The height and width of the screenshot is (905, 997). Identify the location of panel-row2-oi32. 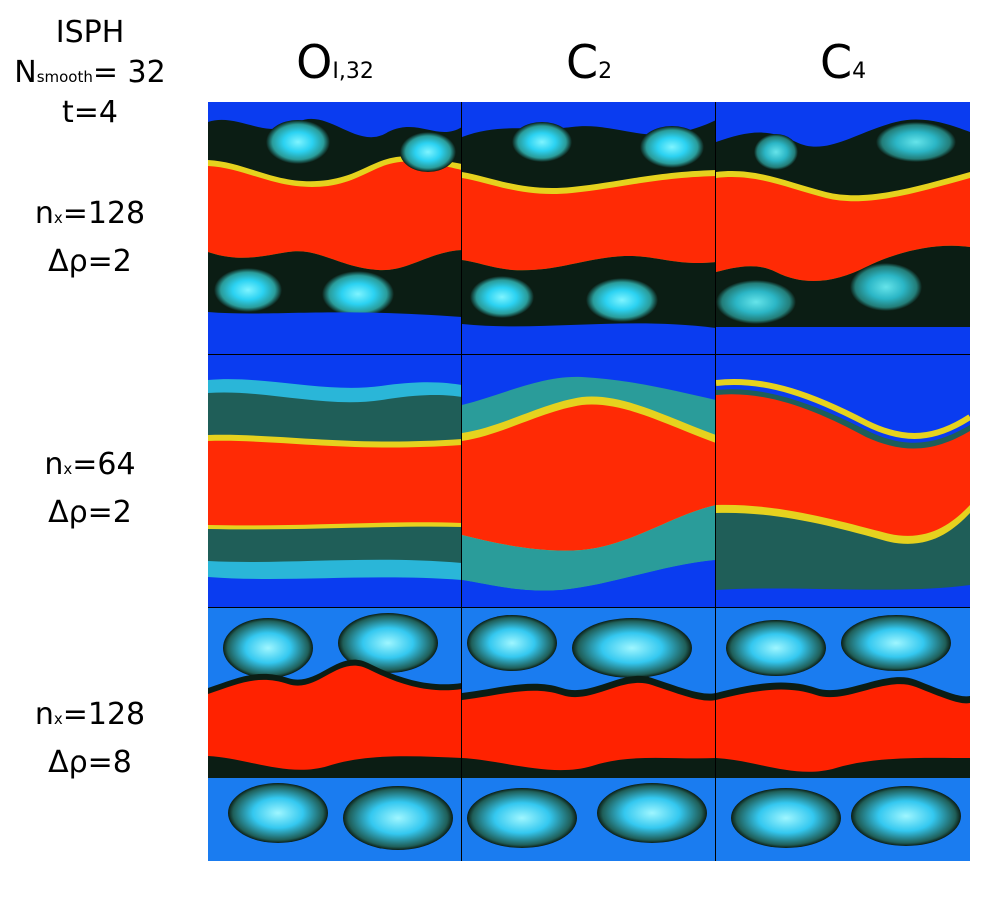
(335, 481).